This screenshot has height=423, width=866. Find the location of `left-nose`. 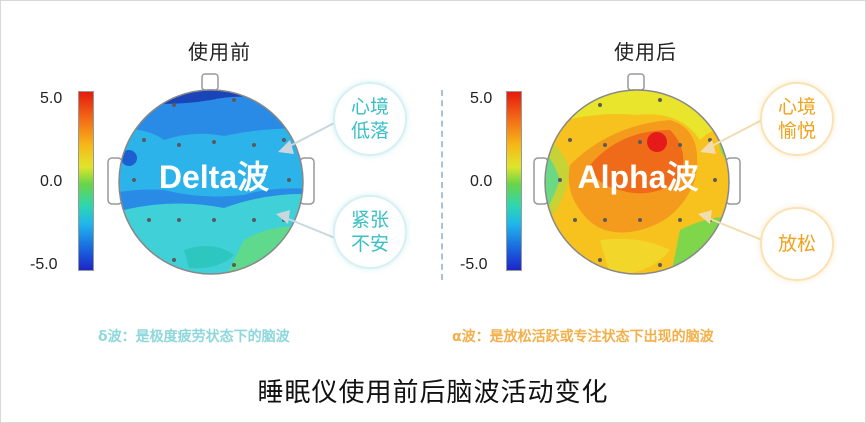

left-nose is located at coordinates (210, 82).